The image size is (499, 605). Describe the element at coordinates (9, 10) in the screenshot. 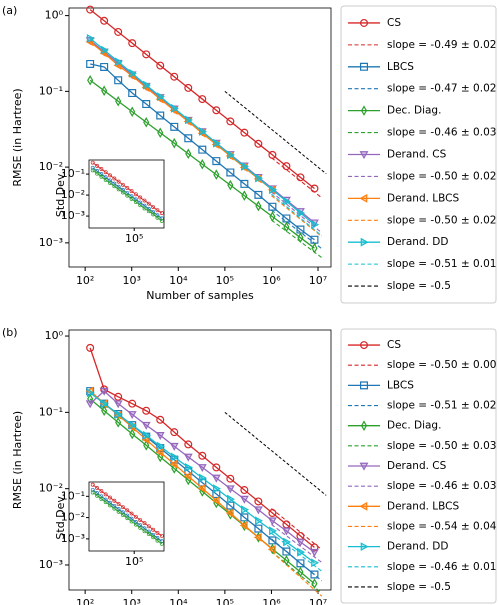

I see `panel-label: (a)` at that location.